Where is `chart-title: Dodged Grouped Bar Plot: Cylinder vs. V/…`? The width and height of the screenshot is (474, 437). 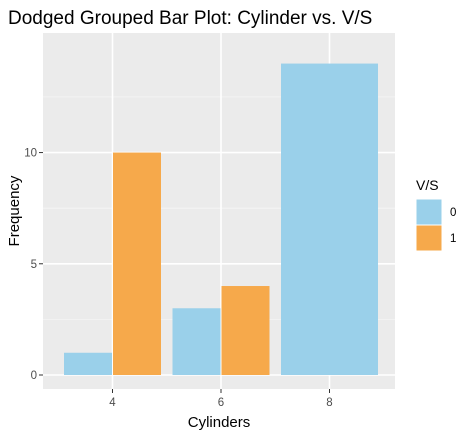
chart-title: Dodged Grouped Bar Plot: Cylinder vs. V/… is located at coordinates (190, 18).